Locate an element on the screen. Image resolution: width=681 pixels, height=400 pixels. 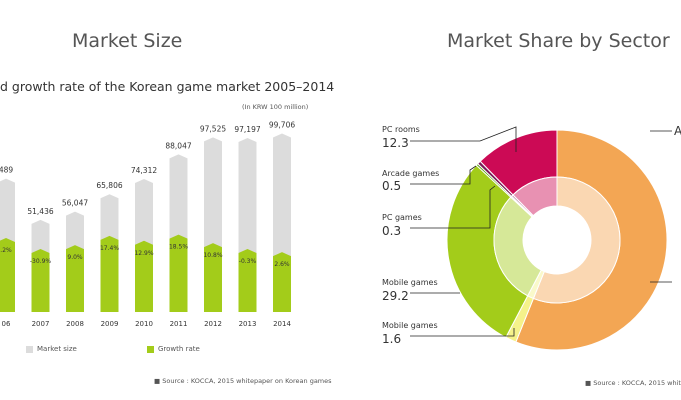
market-size-value-label: 74,312 is located at coordinates (144, 170).